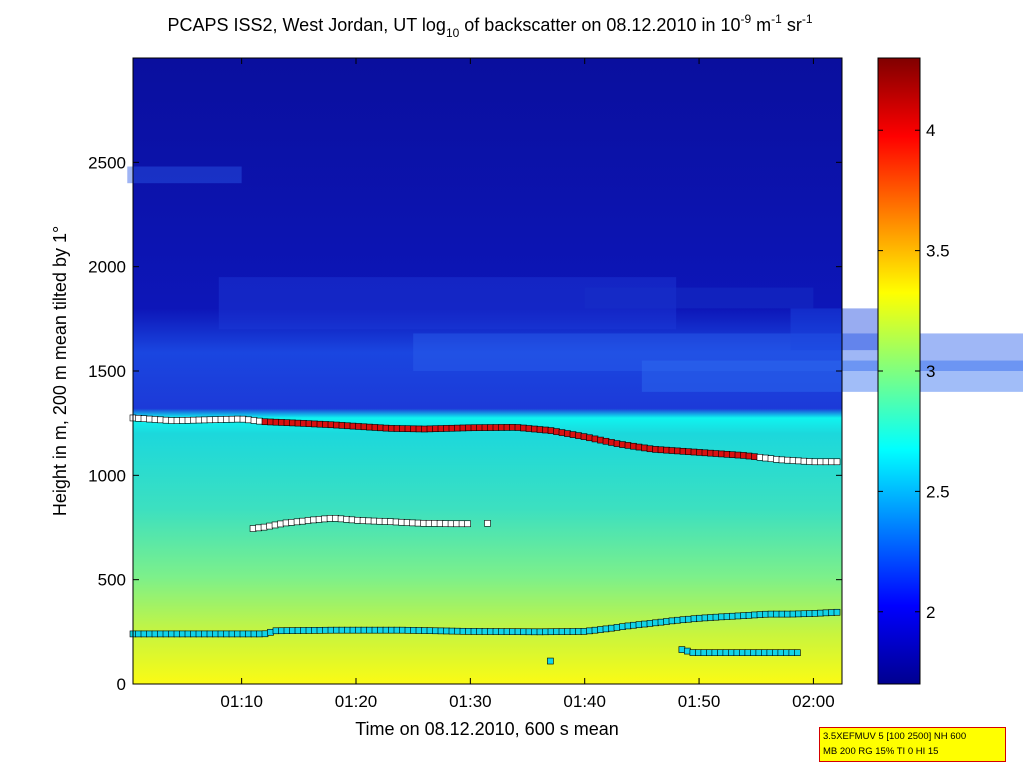 Image resolution: width=1023 pixels, height=767 pixels. What do you see at coordinates (107, 475) in the screenshot?
I see `y-tick-label: 1000` at bounding box center [107, 475].